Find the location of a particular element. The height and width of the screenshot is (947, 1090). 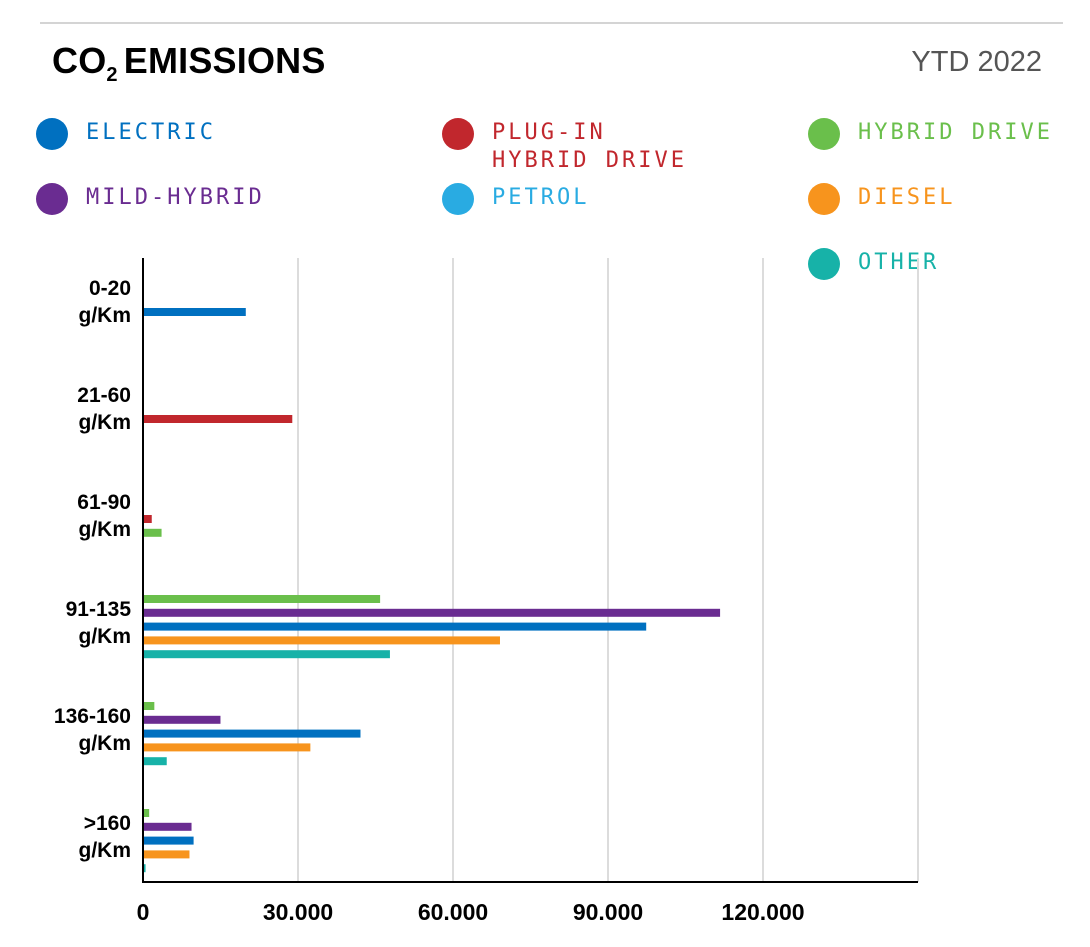

legend-label: HYBRID DRIVE is located at coordinates (955, 132).